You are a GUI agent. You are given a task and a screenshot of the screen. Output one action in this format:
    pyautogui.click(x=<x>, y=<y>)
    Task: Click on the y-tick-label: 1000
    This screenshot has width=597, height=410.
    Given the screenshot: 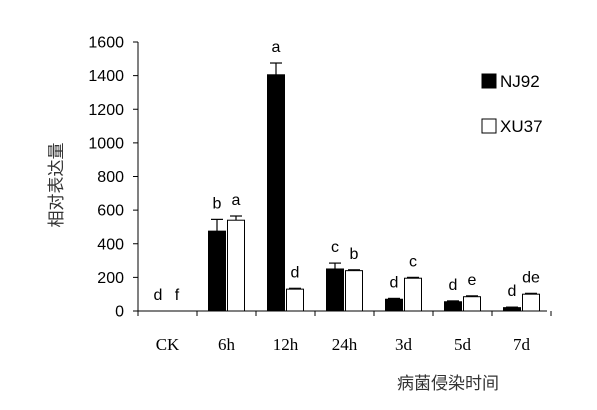 What is the action you would take?
    pyautogui.click(x=106, y=143)
    